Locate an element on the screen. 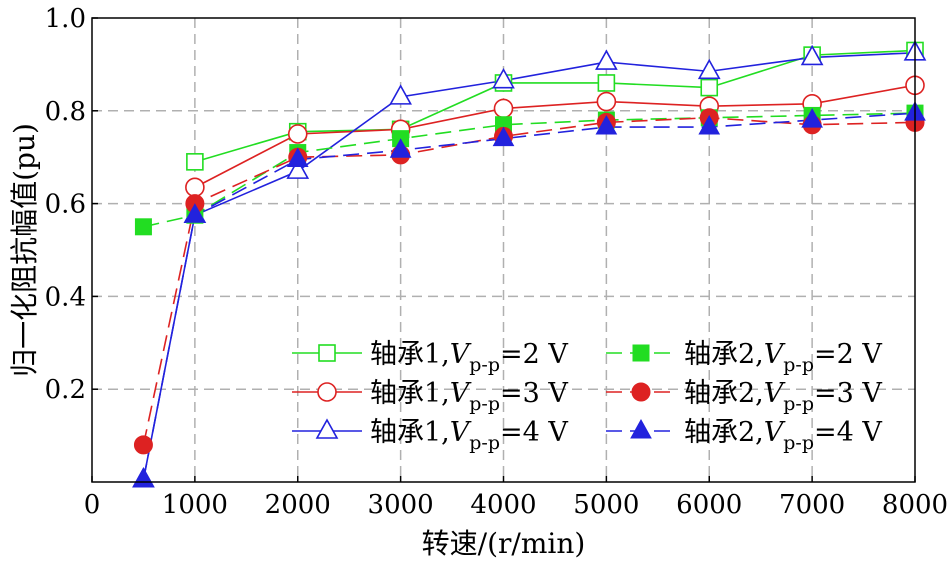 This screenshot has height=563, width=949. y-axis-title: 归一化阻抗幅值(pu) is located at coordinates (24, 250).